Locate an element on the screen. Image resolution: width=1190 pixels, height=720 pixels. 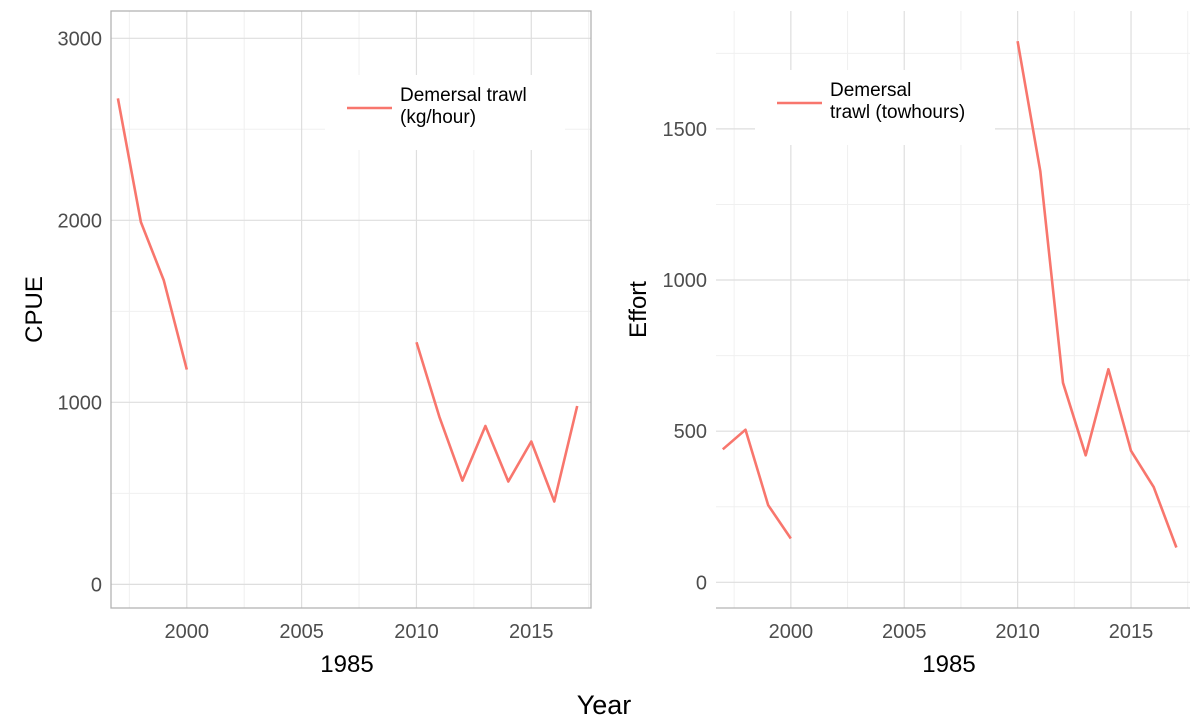
legend-label: trawl (towhours) is located at coordinates (897, 112).